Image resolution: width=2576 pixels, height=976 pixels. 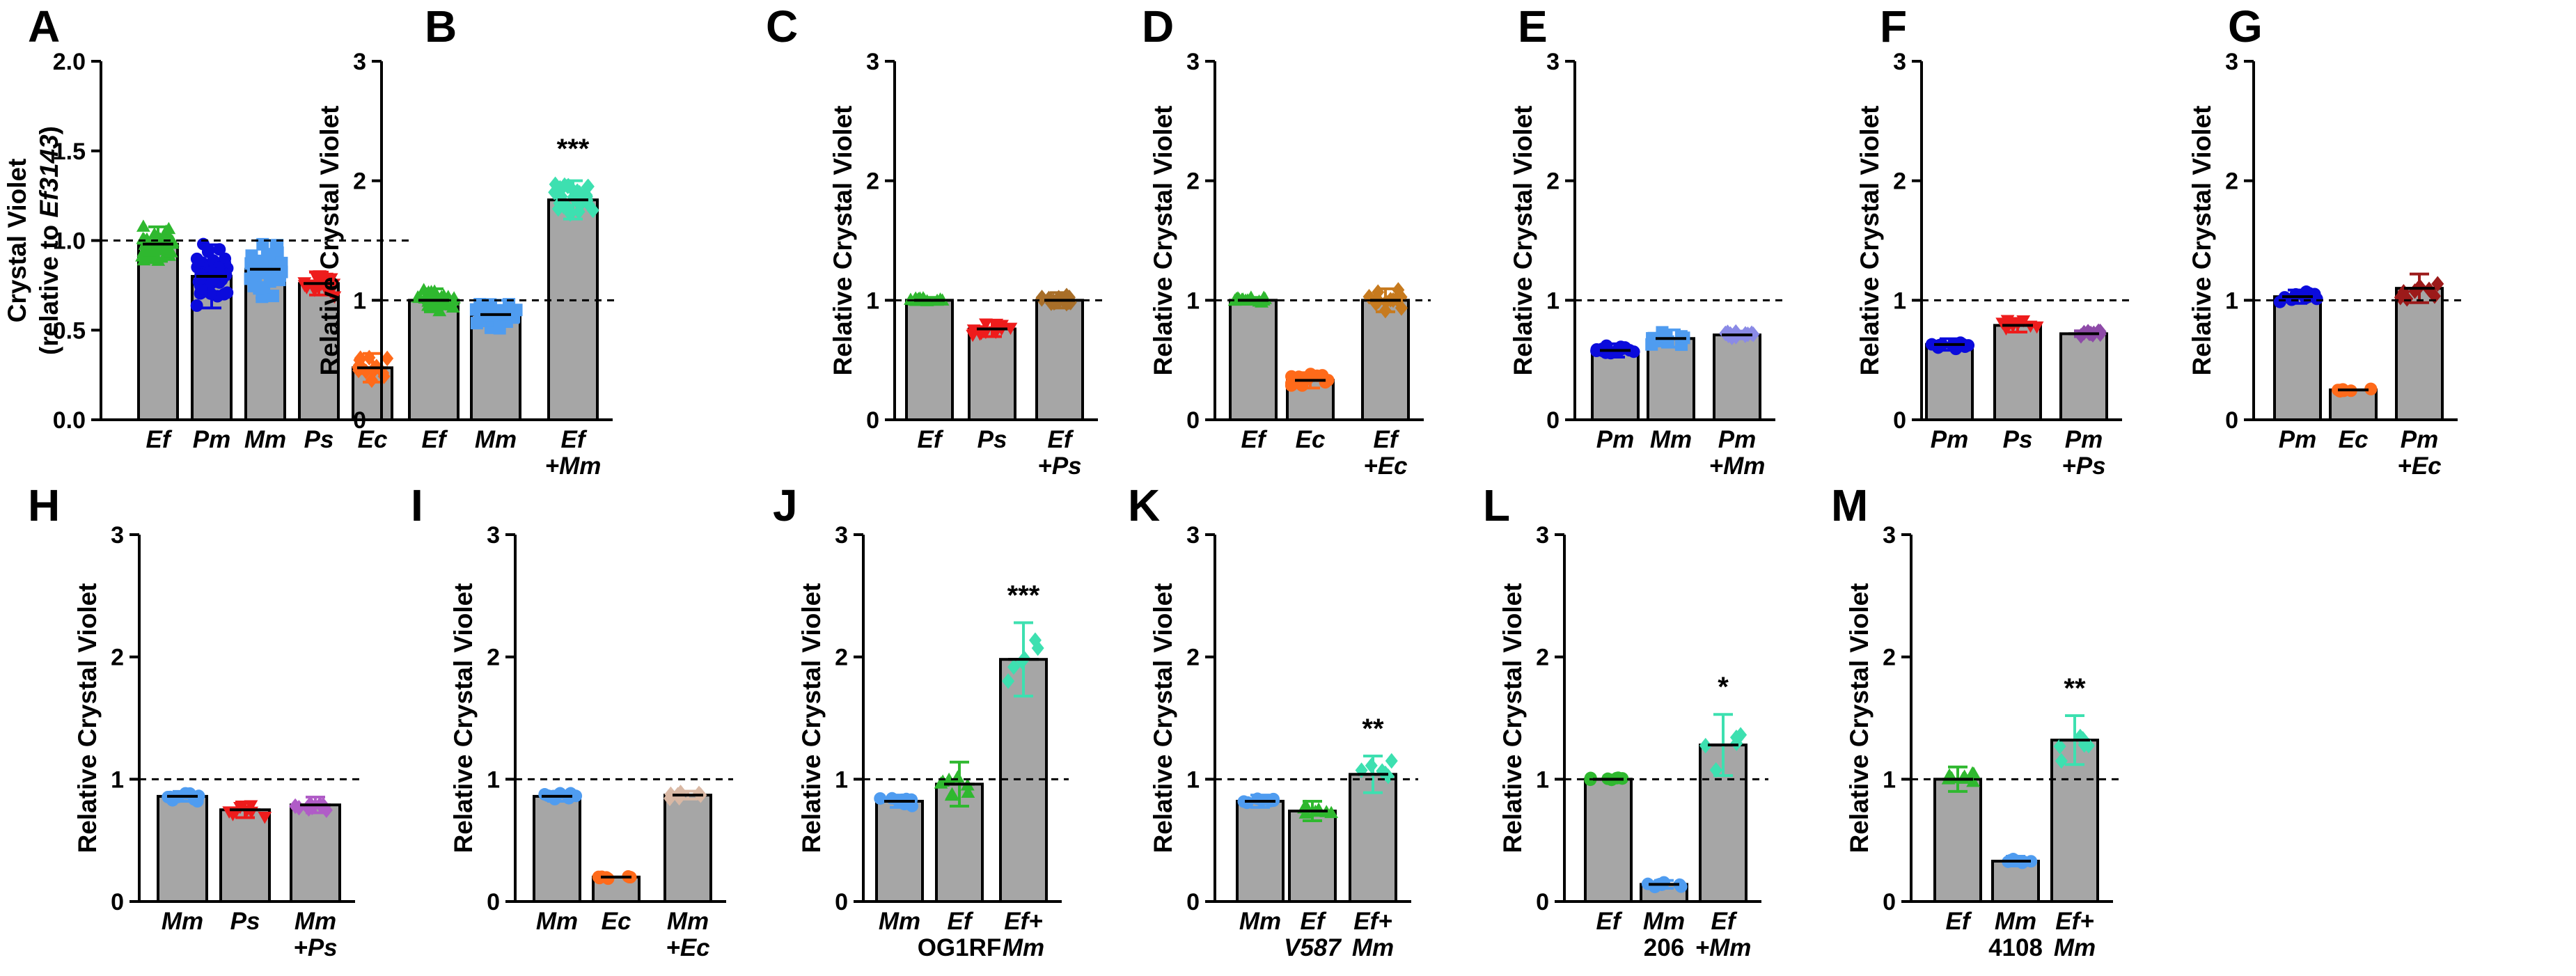 What do you see at coordinates (2075, 688) in the screenshot?
I see `significance-label: **` at bounding box center [2075, 688].